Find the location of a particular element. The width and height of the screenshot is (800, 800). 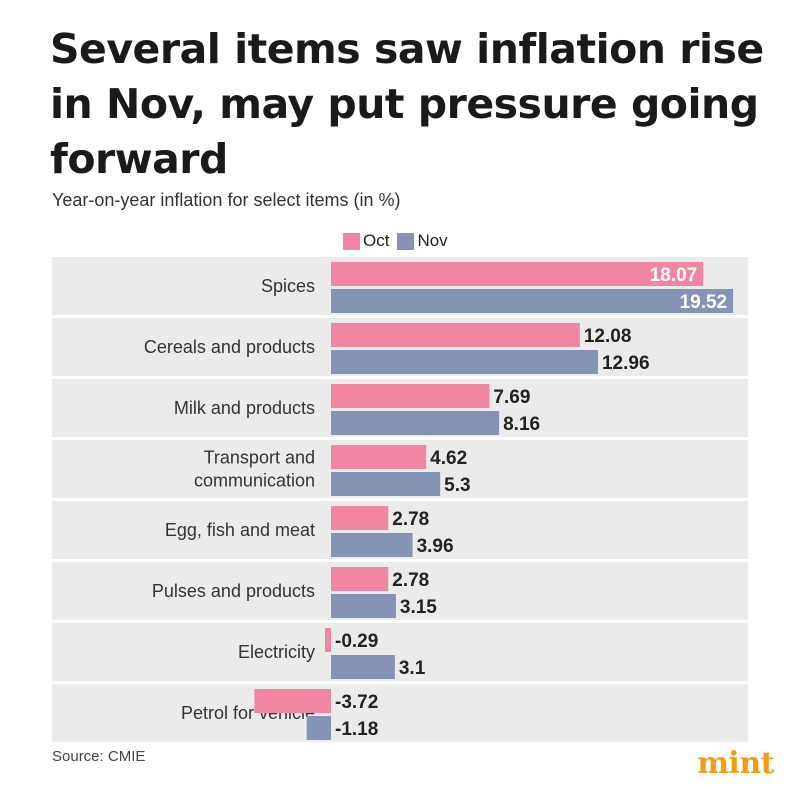

legend-item-oct: Oct is located at coordinates (366, 241).